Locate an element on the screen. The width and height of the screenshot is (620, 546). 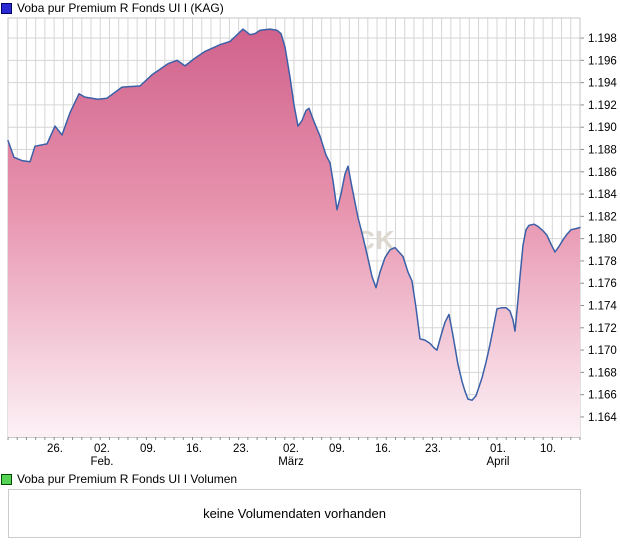
y-tick-label: 1.188 is located at coordinates (602, 150).